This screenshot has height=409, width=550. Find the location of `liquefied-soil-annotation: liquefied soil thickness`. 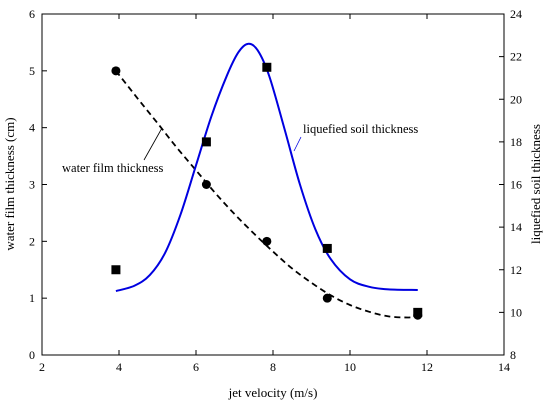

liquefied-soil-annotation: liquefied soil thickness is located at coordinates (360, 129).